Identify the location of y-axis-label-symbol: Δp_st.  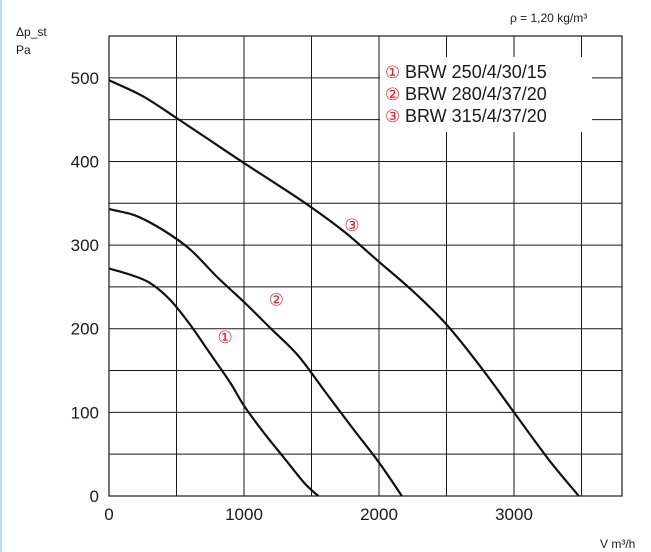
(31, 32).